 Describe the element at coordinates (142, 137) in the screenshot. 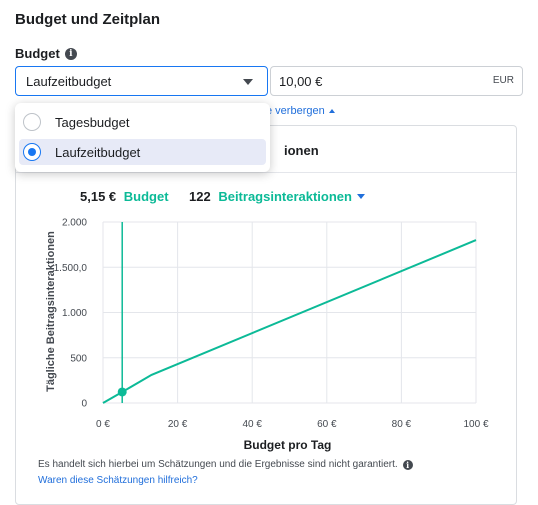

I see `budget-type-dropdown: Tagesbudget Laufzeitbudget` at that location.